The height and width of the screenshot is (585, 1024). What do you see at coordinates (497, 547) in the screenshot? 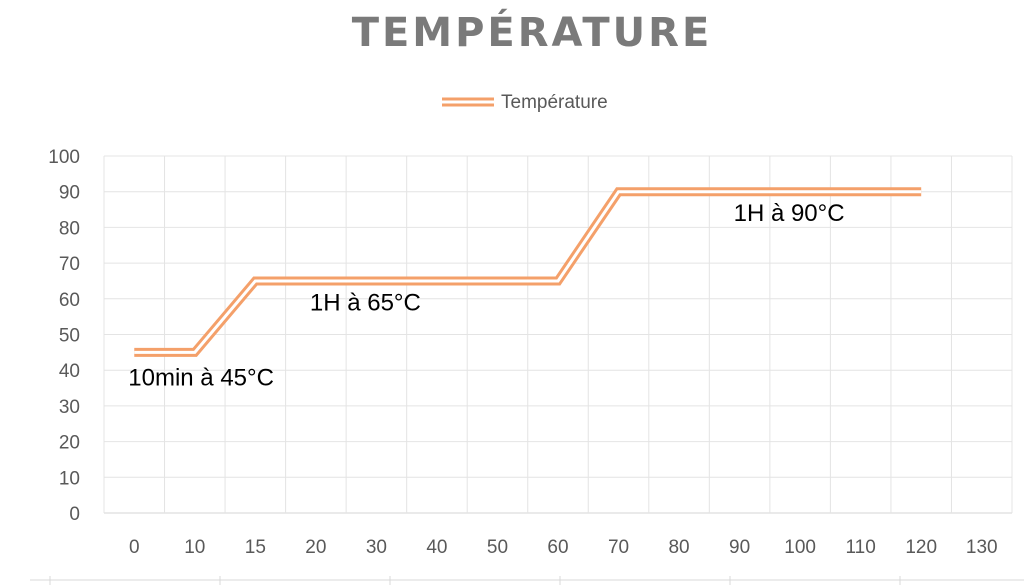
I see `x-tick-label: 50` at bounding box center [497, 547].